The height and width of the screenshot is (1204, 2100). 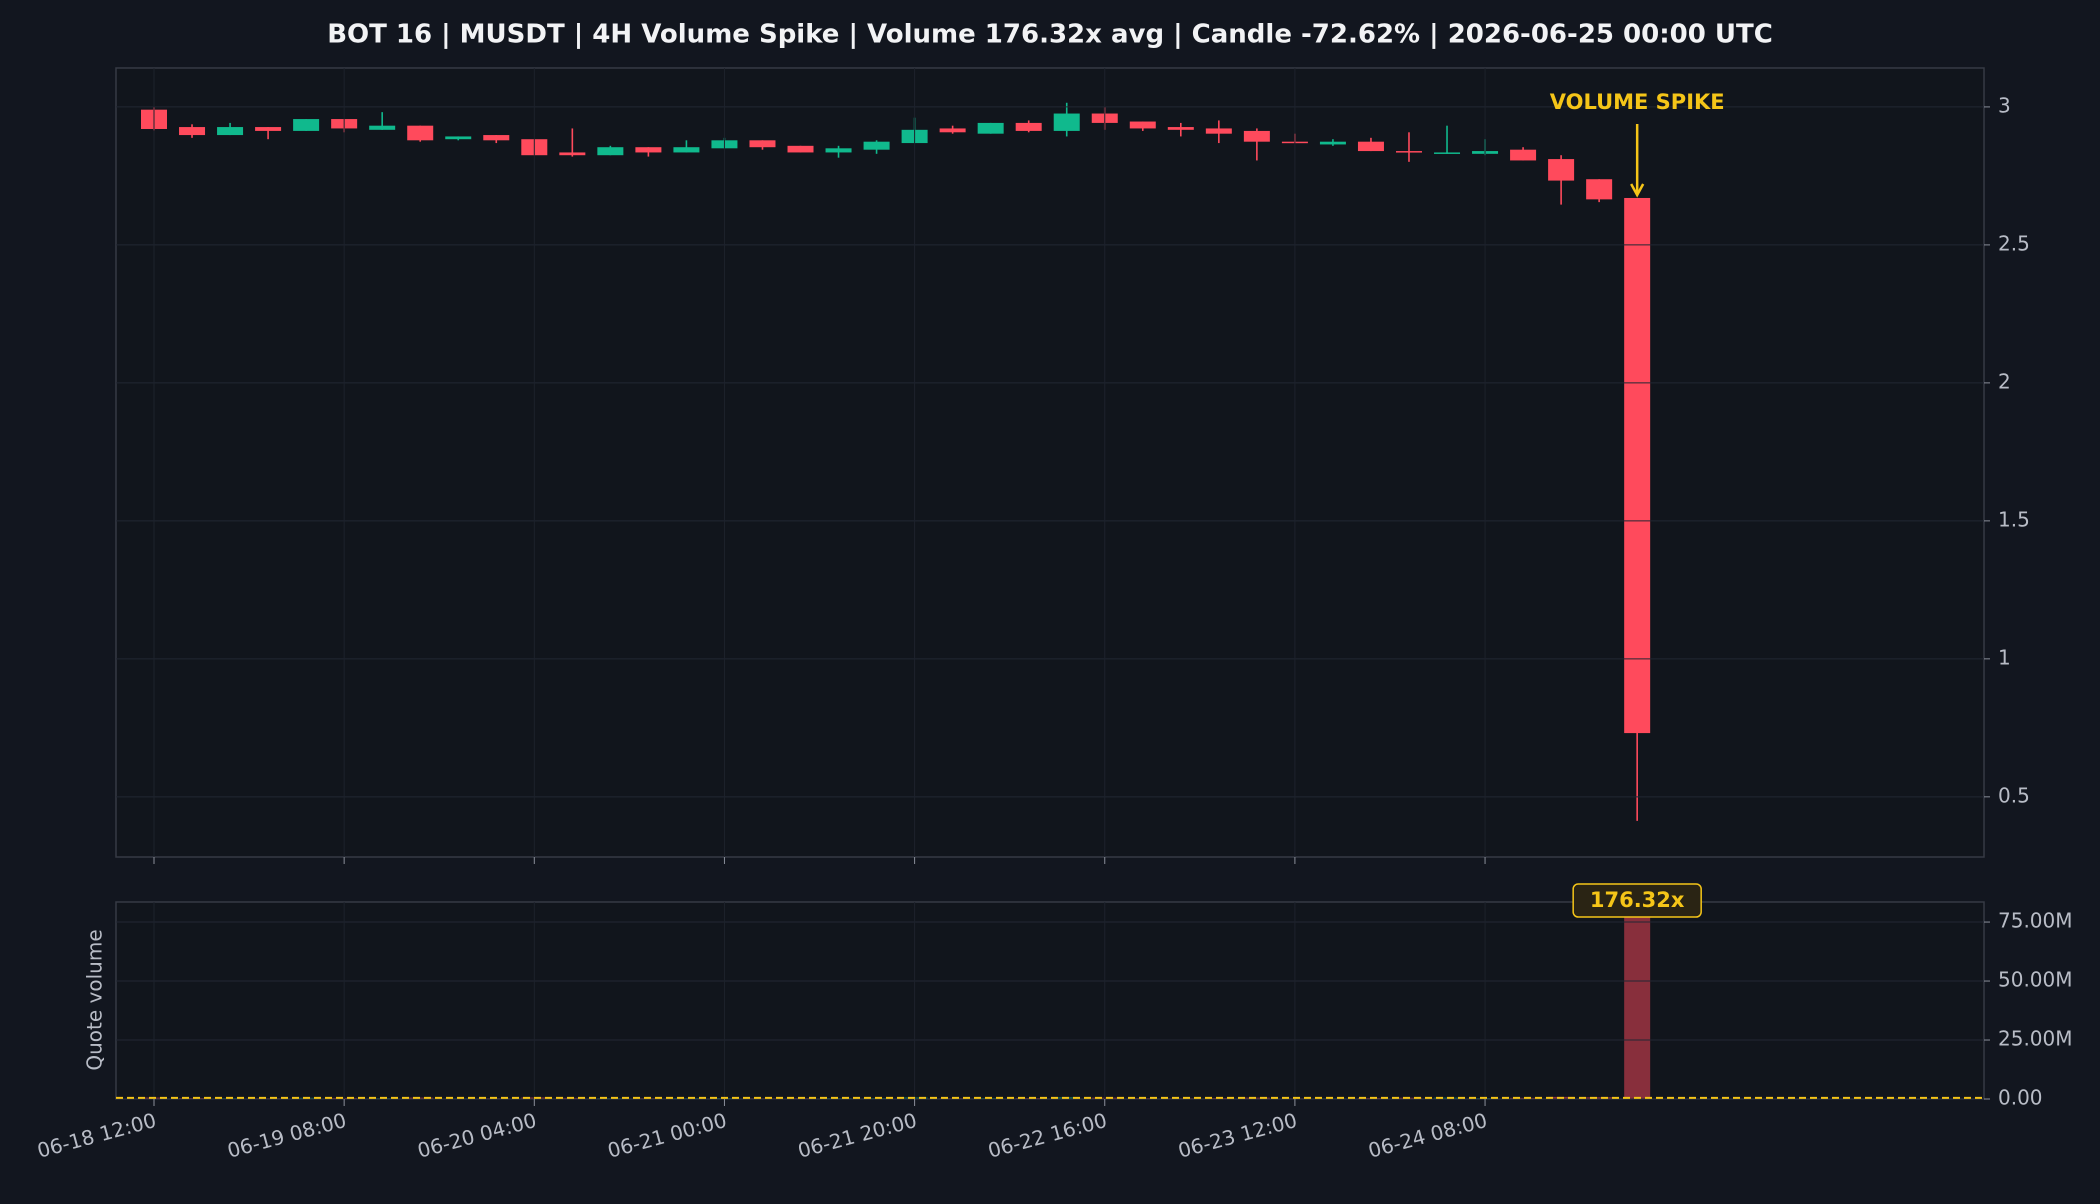 I want to click on x-tick-label: 06-19 08:00, so click(x=287, y=1135).